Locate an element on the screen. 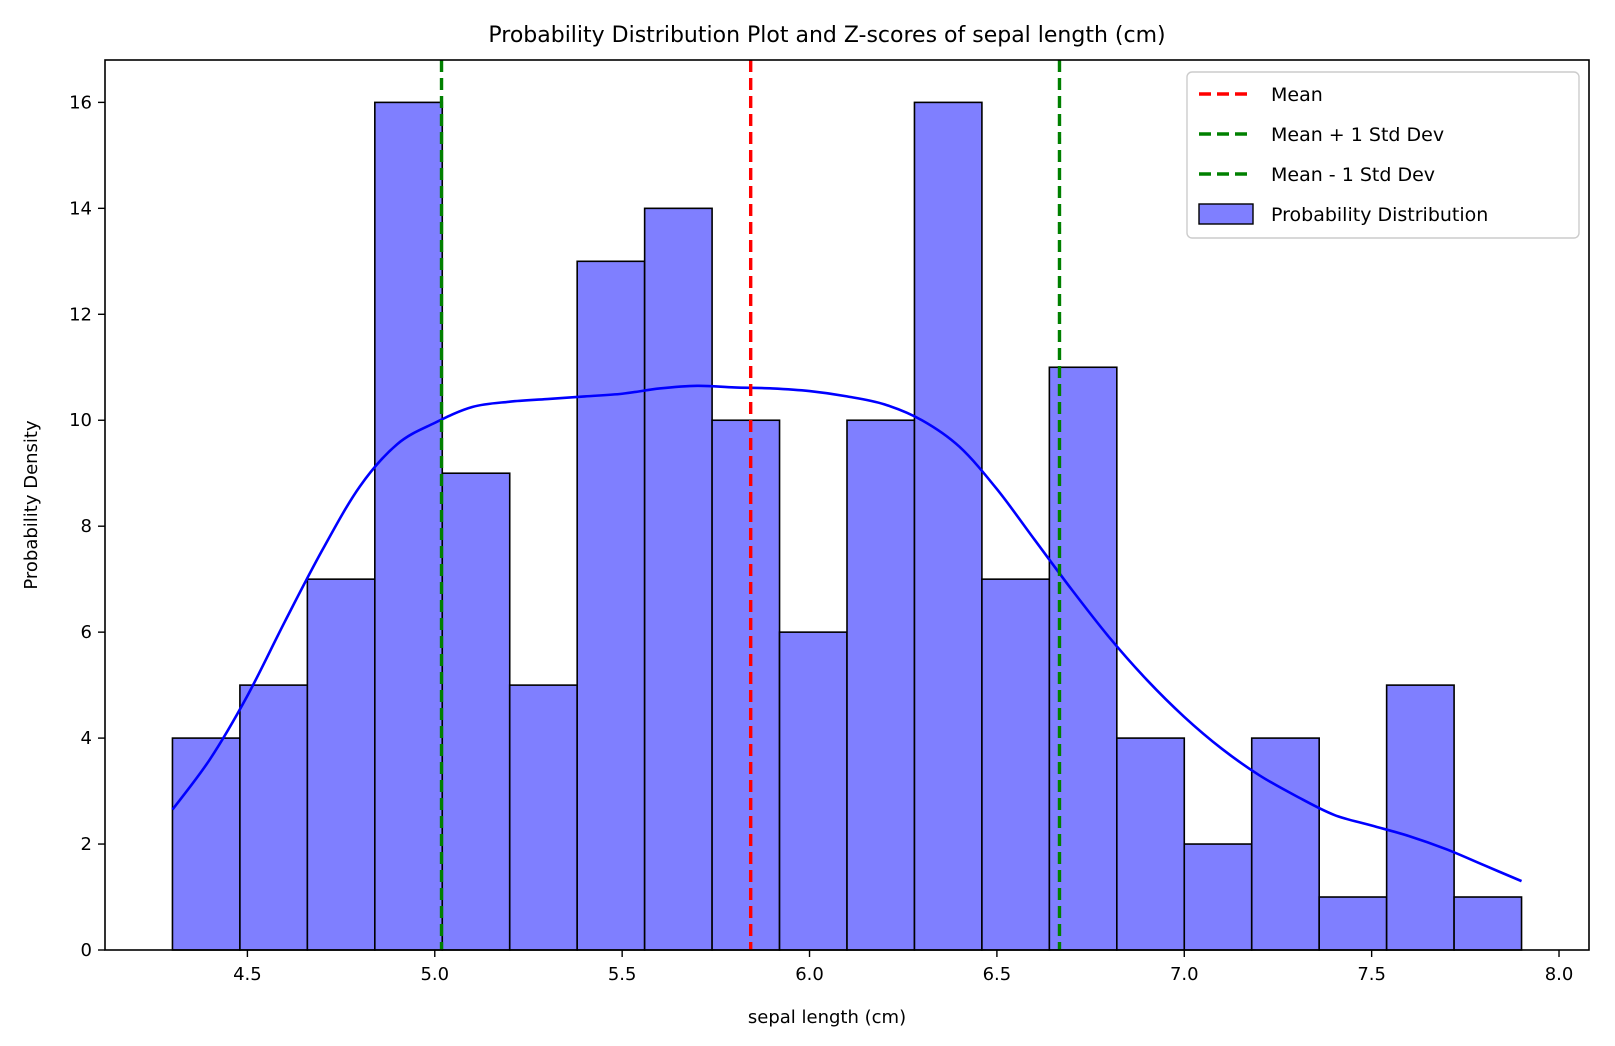  x-tick-label: 5.0 is located at coordinates (434, 974).